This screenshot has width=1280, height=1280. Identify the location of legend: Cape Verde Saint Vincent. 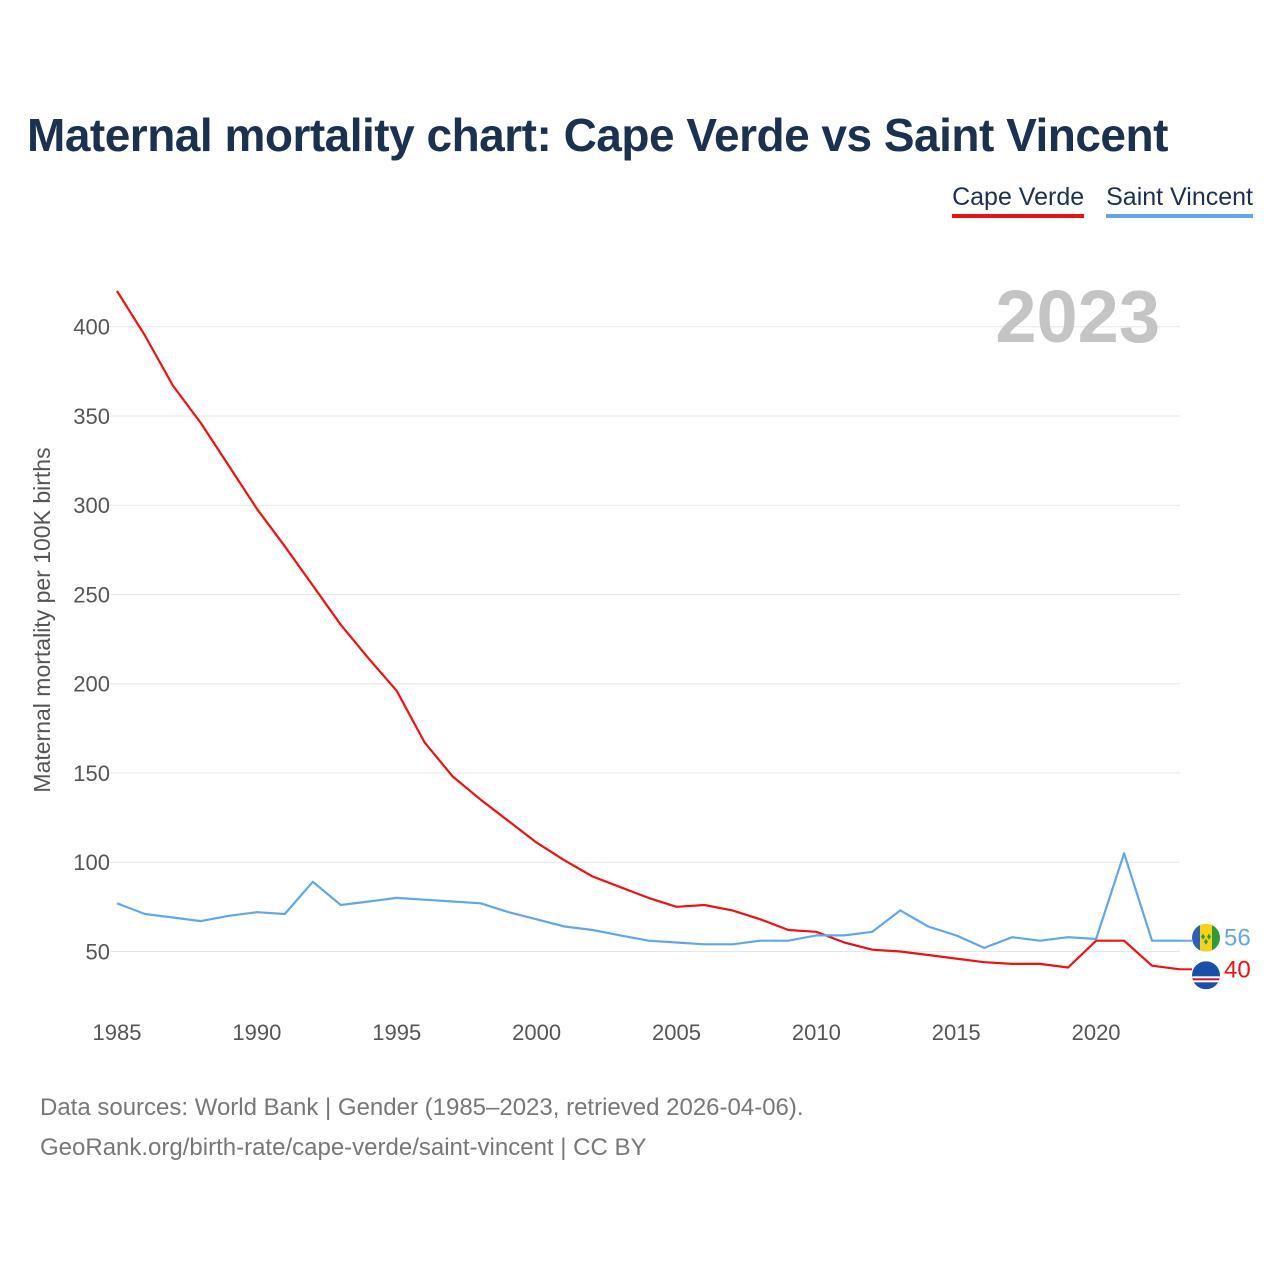
(1102, 200).